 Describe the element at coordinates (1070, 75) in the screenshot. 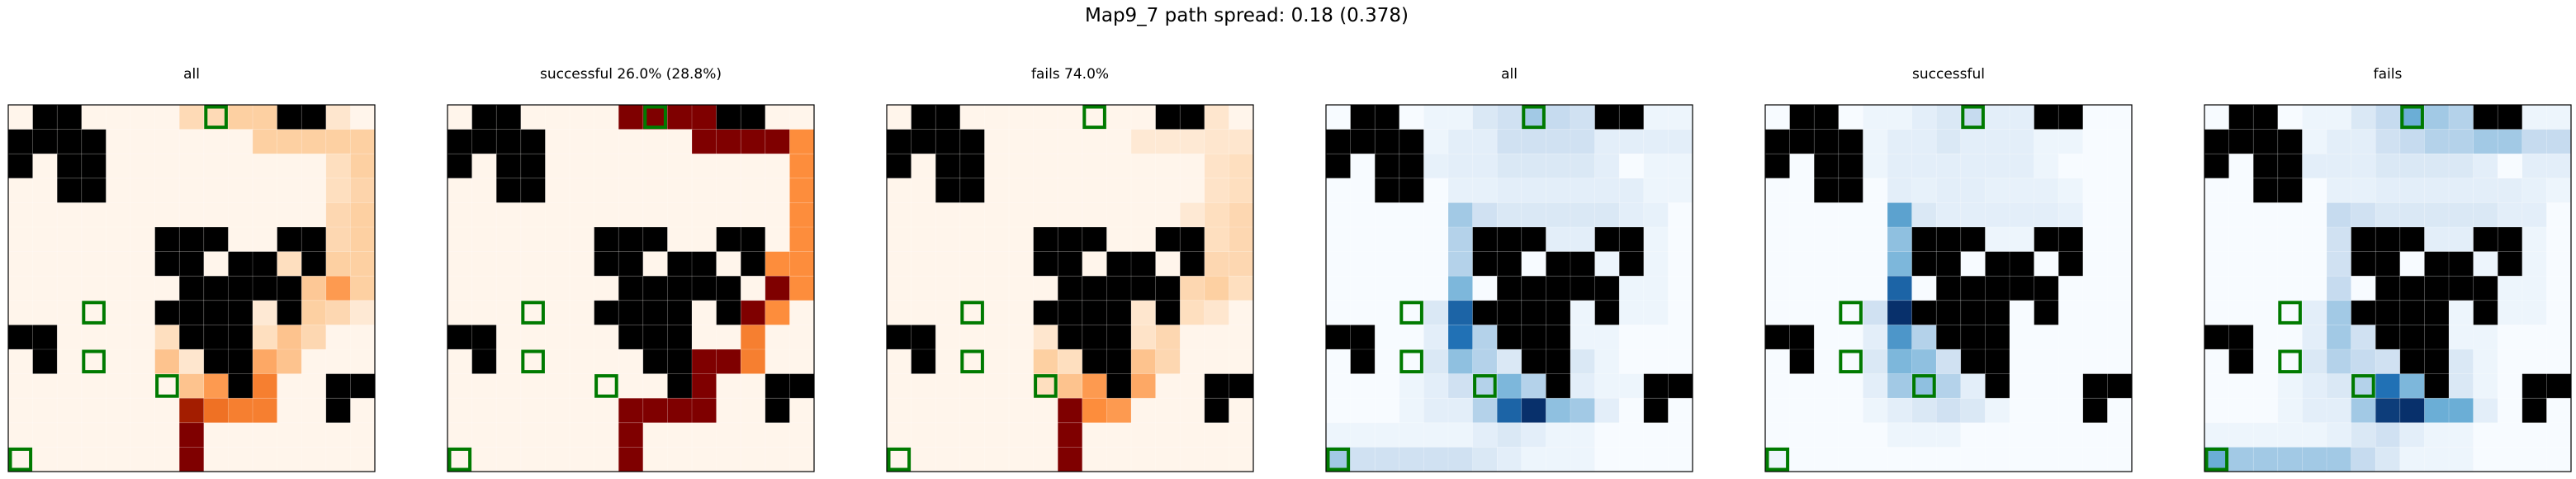

I see `panel-title: fails 74.0%` at that location.